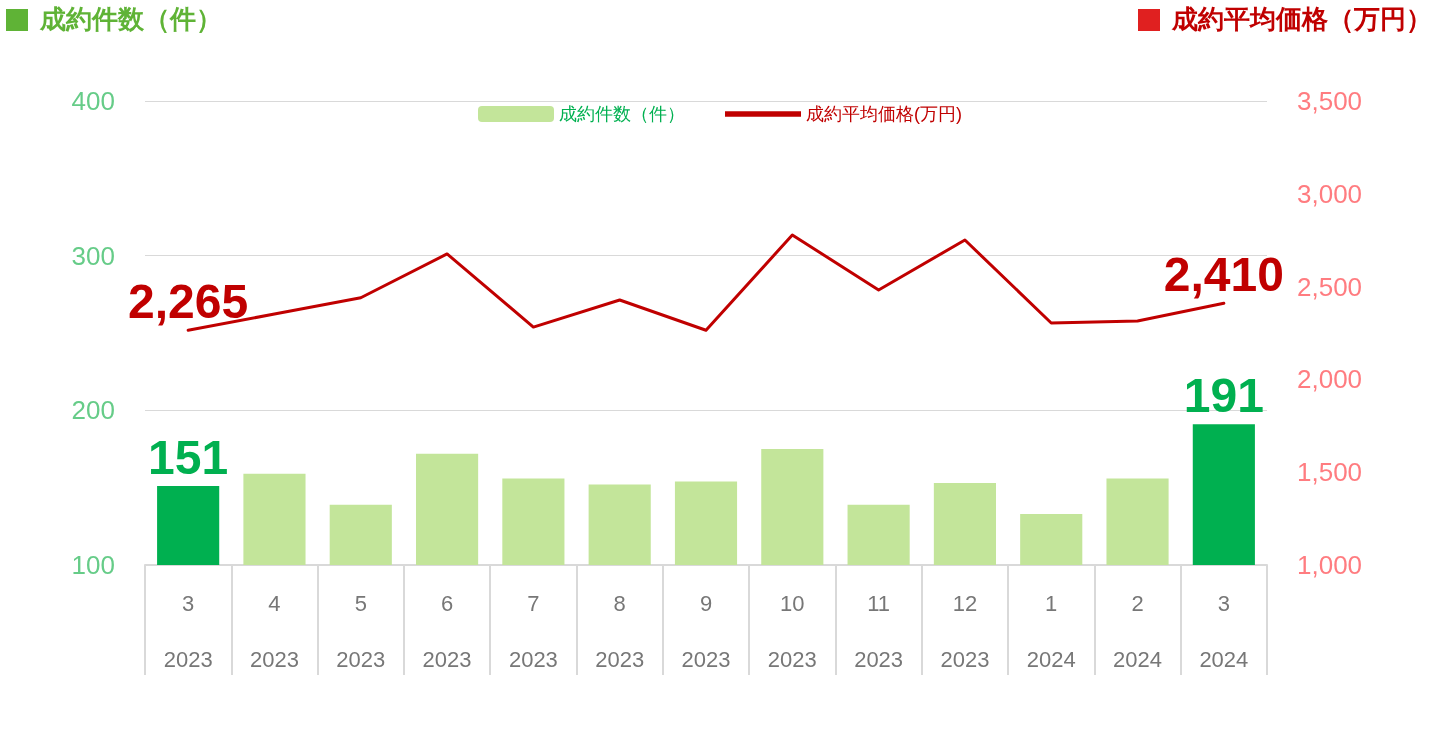 The height and width of the screenshot is (738, 1440). Describe the element at coordinates (533, 631) in the screenshot. I see `category-label: 7 2023` at that location.